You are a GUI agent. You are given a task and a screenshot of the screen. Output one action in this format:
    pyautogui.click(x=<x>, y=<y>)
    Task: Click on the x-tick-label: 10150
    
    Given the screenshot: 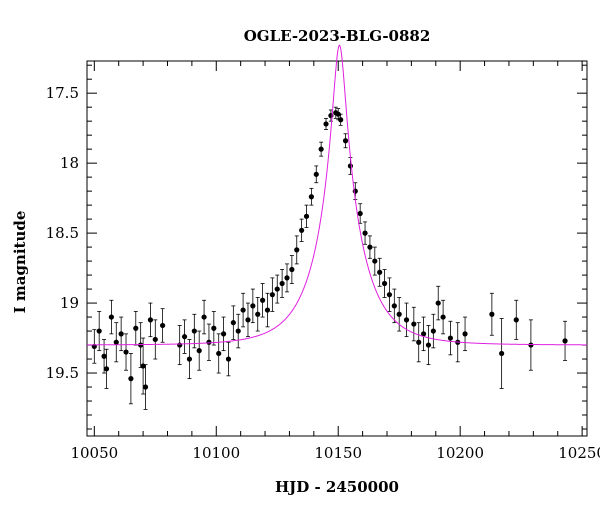 What is the action you would take?
    pyautogui.click(x=338, y=453)
    